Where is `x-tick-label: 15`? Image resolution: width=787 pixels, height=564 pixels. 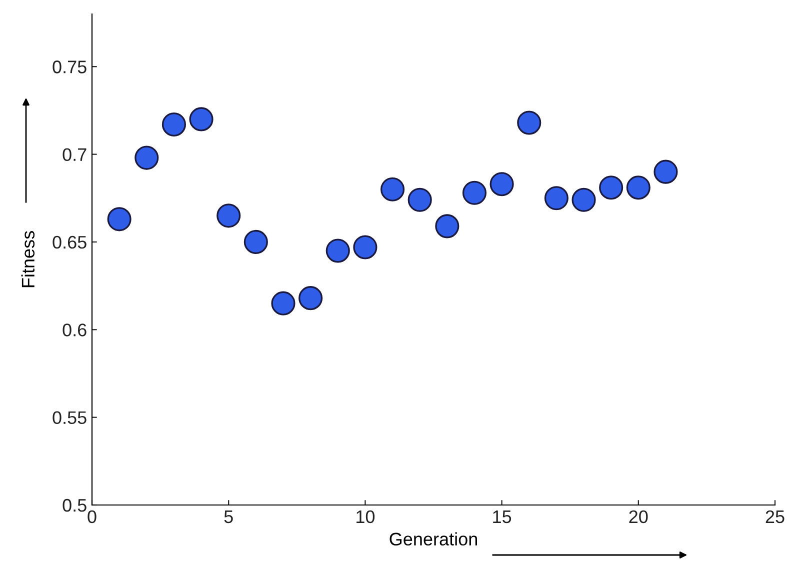
x-tick-label: 15 is located at coordinates (502, 517).